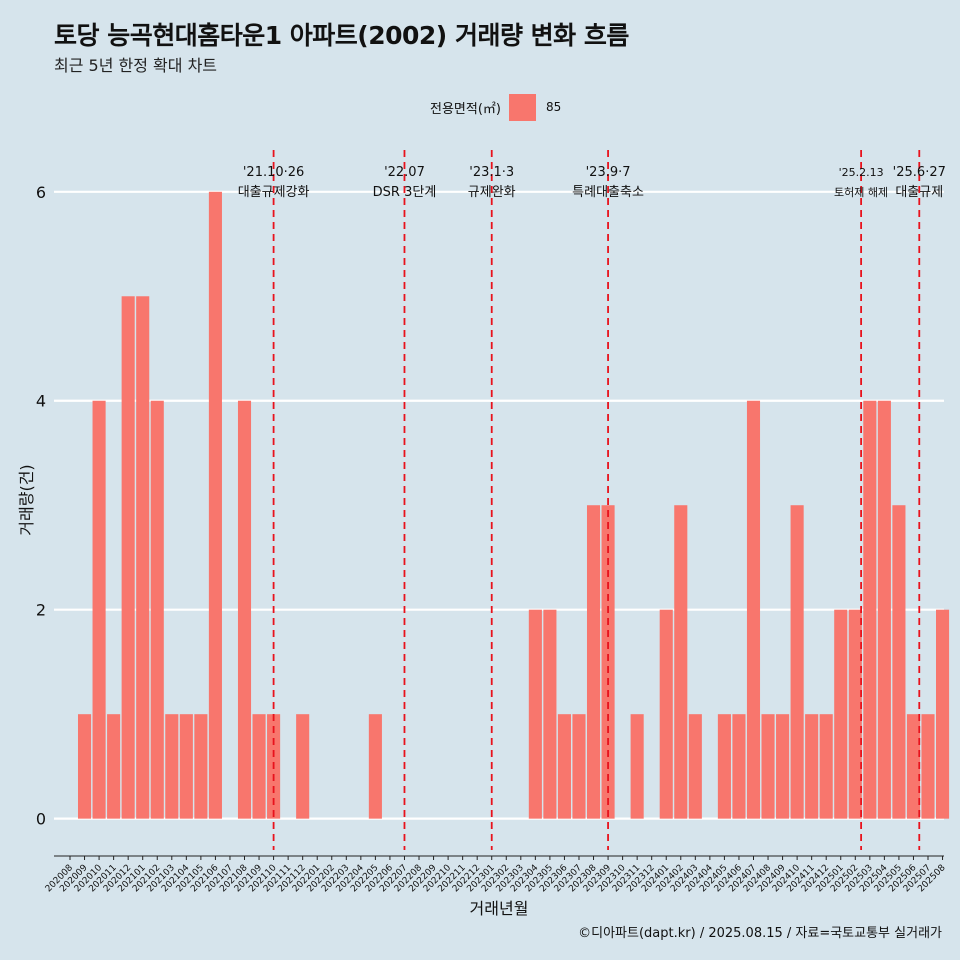  I want to click on chart-title: 토당 능곡현대홈타운1 아파트(2002) 거래량 변화 흐름, so click(341, 35).